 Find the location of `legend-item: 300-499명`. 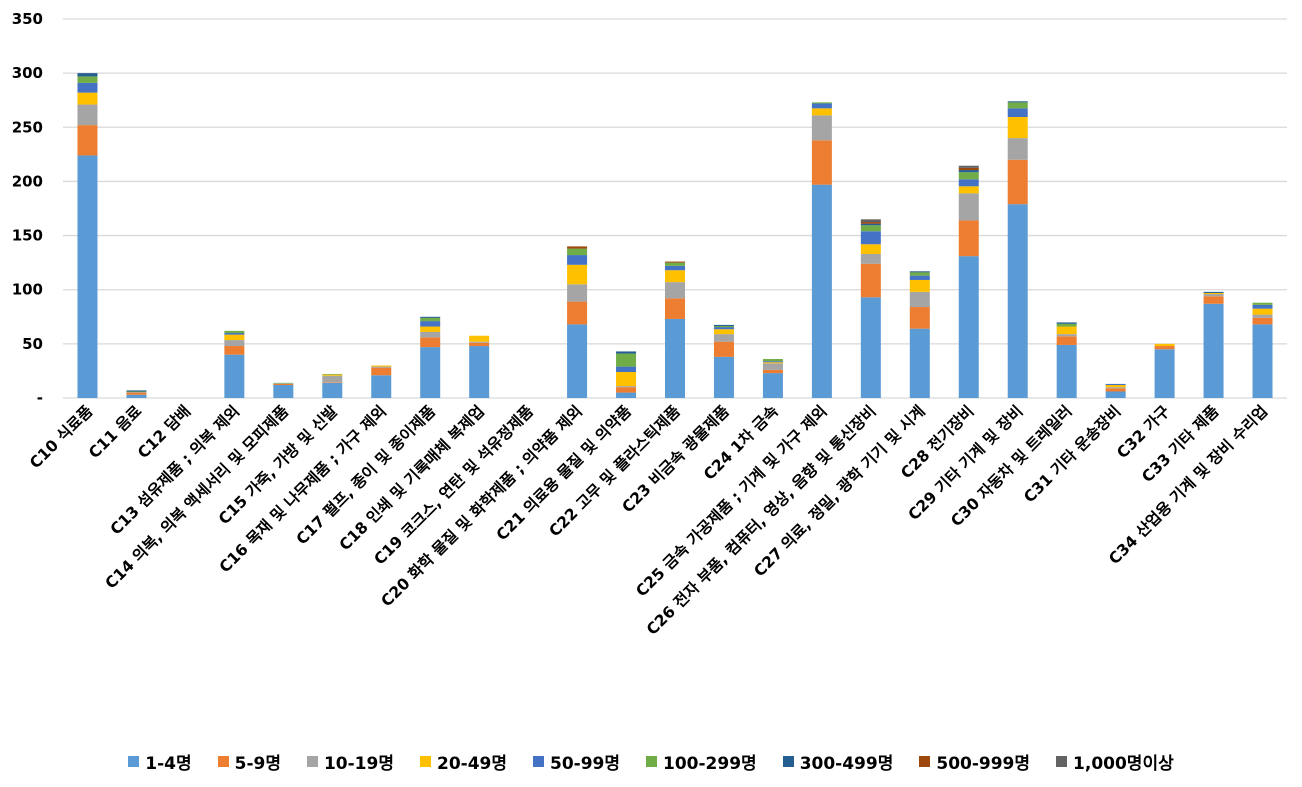

legend-item: 300-499명 is located at coordinates (837, 761).